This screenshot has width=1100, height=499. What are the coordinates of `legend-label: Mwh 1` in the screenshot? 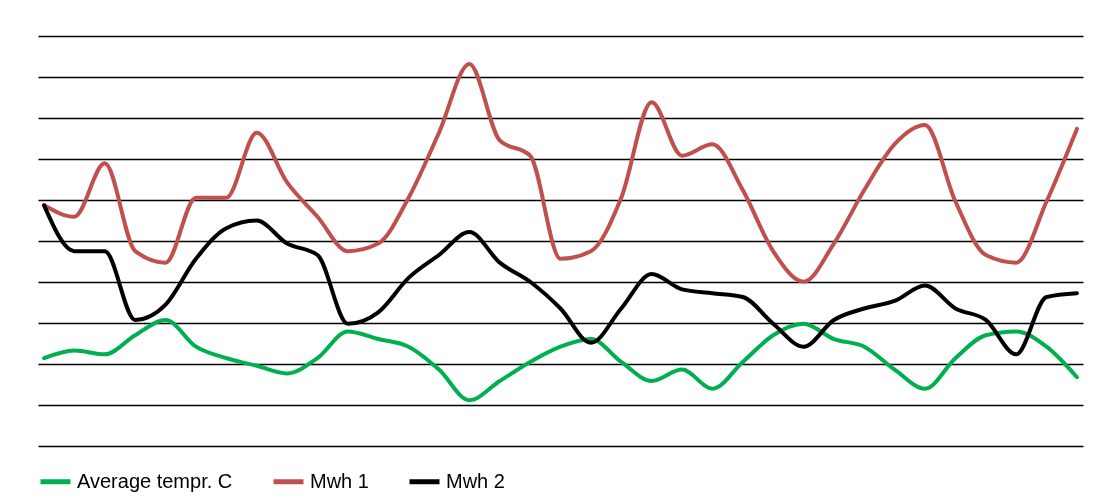 It's located at (339, 480).